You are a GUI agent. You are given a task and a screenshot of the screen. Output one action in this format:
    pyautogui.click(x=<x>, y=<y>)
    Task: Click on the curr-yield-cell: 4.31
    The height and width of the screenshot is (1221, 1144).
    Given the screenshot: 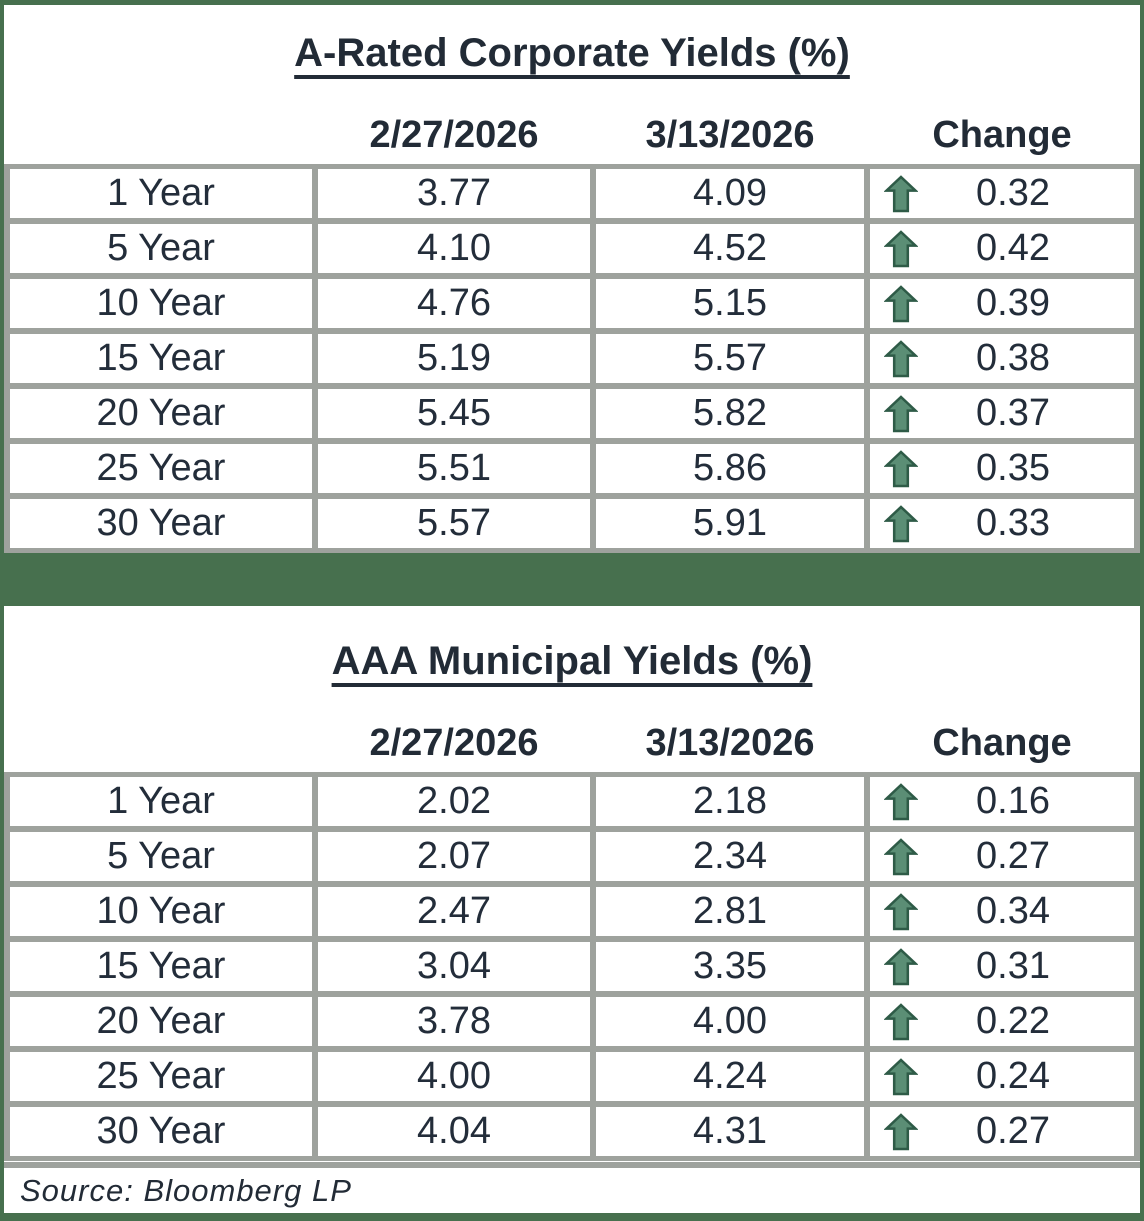 What is the action you would take?
    pyautogui.click(x=730, y=1131)
    